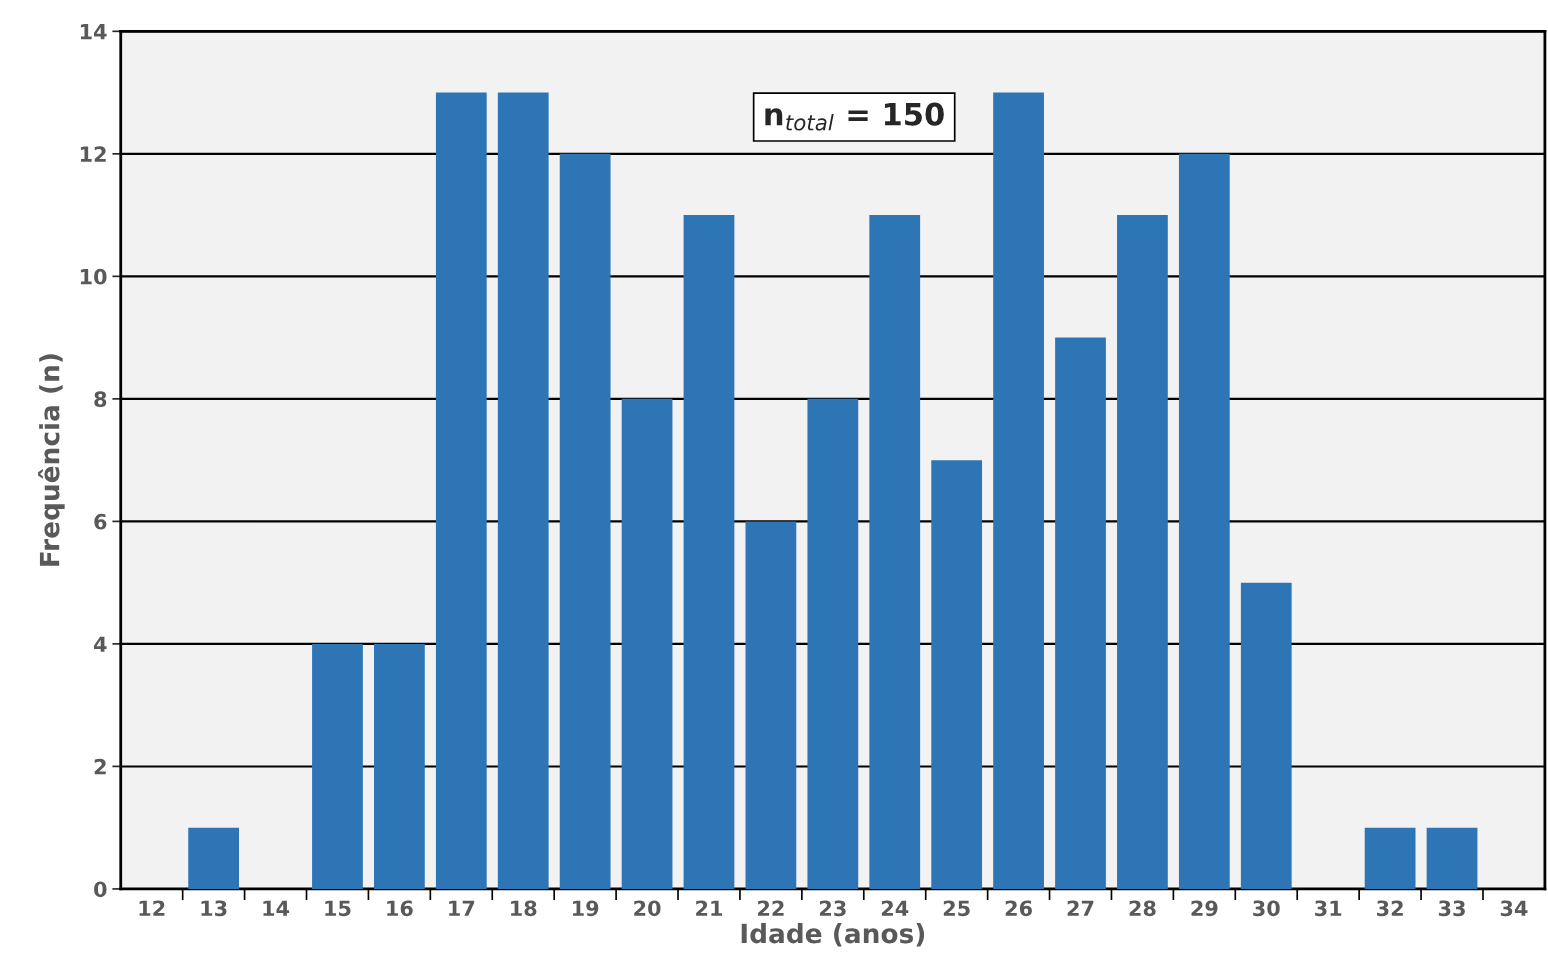 The width and height of the screenshot is (1548, 979). Describe the element at coordinates (1142, 908) in the screenshot. I see `x-tick-label: 28` at that location.